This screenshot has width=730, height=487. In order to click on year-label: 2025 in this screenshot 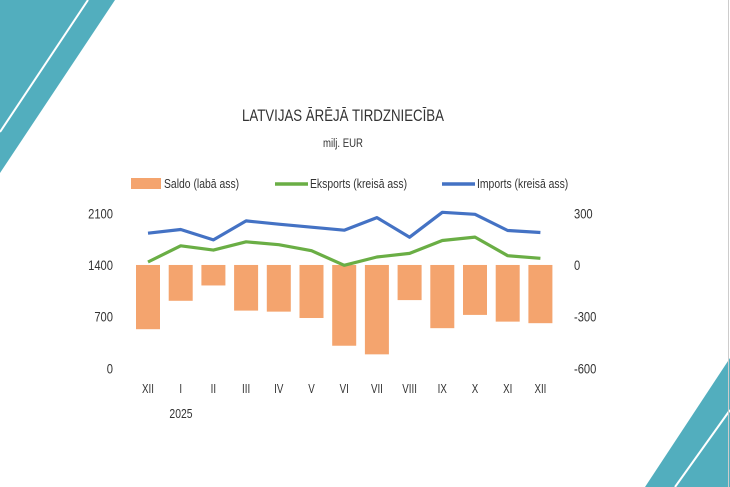, I will do `click(181, 414)`.